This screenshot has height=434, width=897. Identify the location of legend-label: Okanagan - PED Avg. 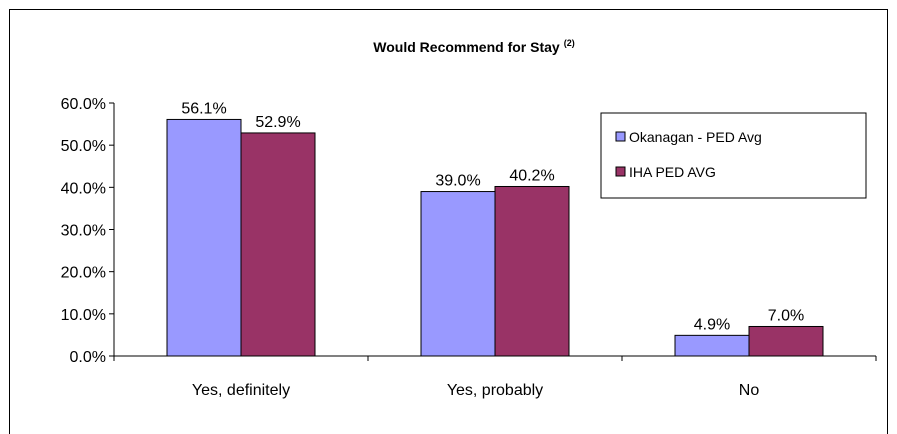
(695, 137).